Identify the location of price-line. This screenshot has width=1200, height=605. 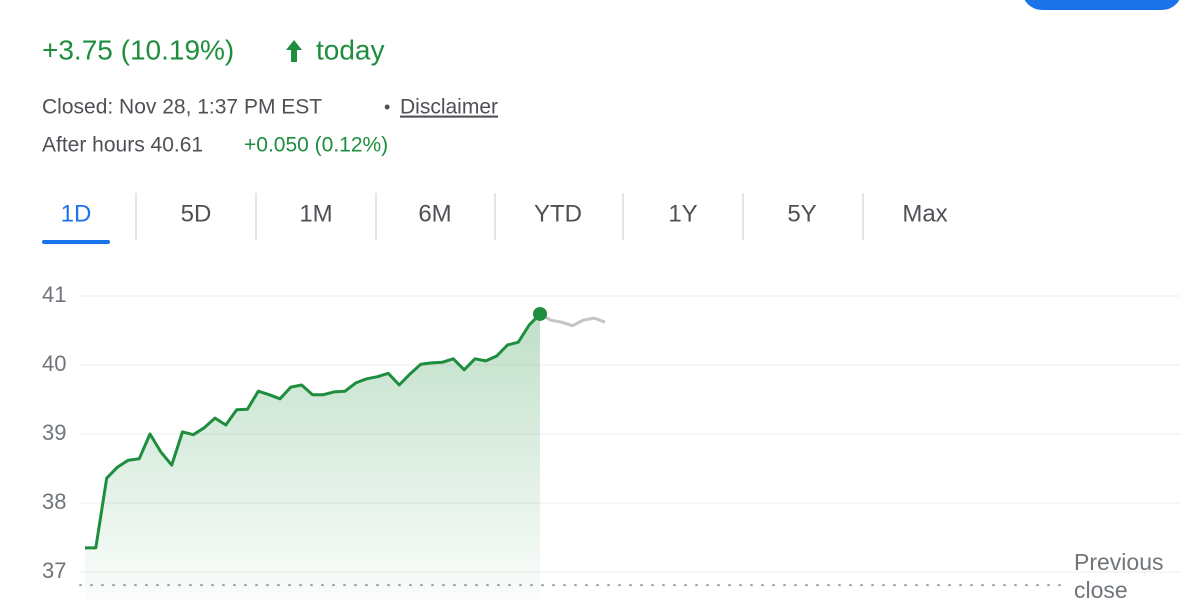
(313, 431).